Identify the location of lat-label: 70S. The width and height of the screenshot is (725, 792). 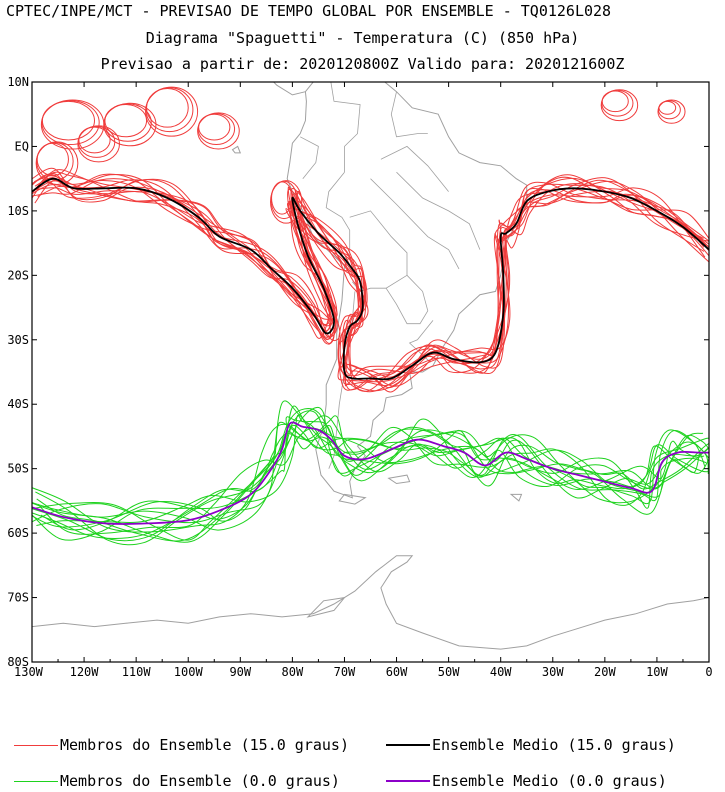
(18, 598).